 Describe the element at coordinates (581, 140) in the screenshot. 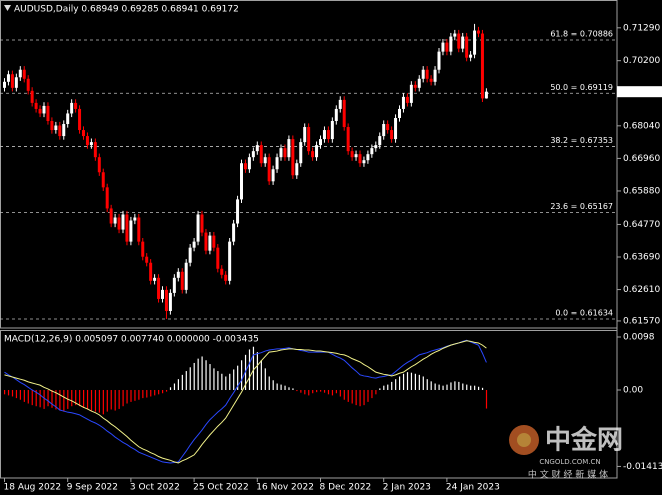

I see `fib-label: 38.2 = 0.67353` at that location.